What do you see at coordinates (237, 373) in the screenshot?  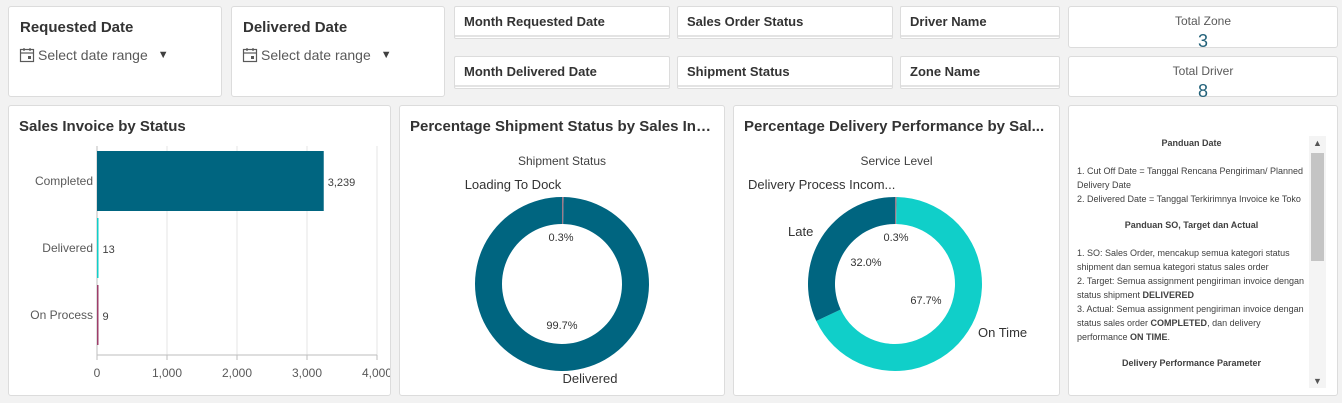 I see `x-tick-label: 2,000` at bounding box center [237, 373].